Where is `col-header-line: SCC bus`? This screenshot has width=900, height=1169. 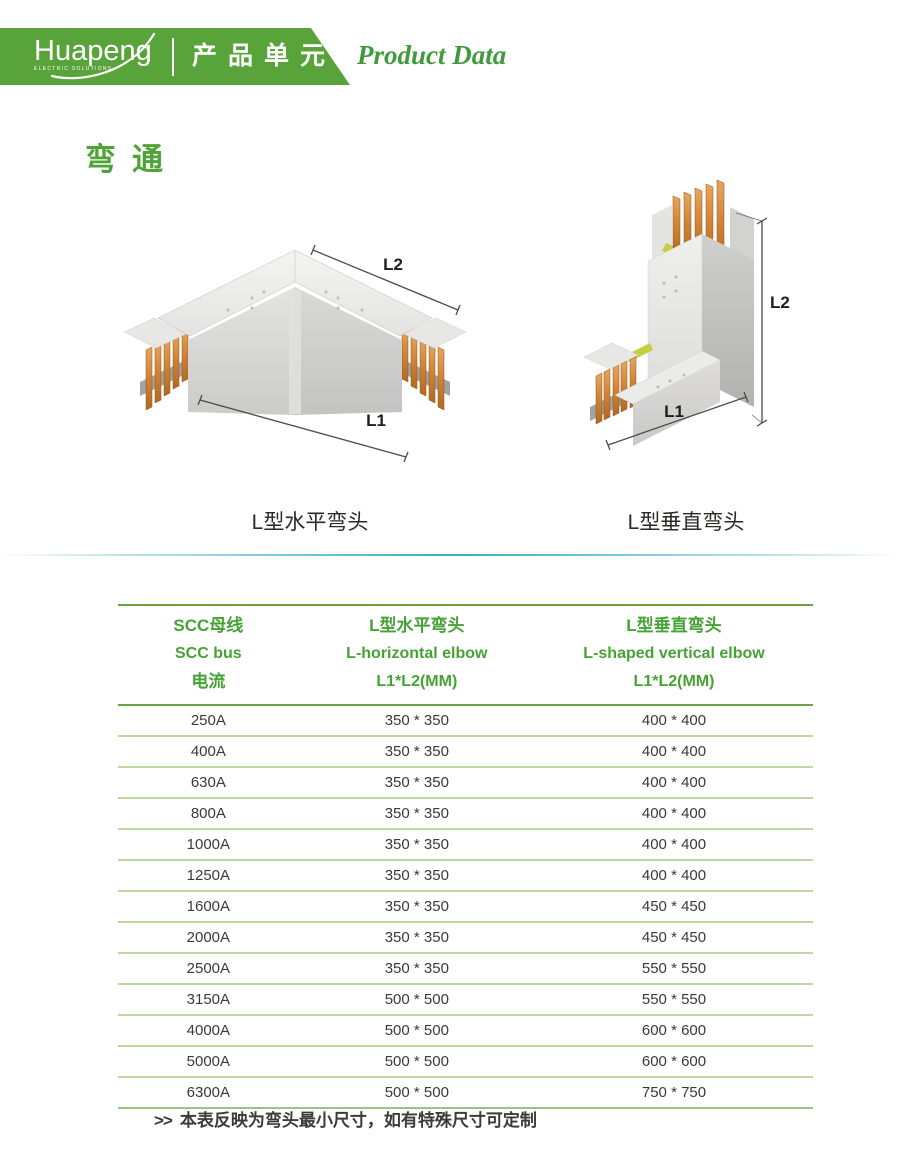
col-header-line: SCC bus is located at coordinates (208, 653).